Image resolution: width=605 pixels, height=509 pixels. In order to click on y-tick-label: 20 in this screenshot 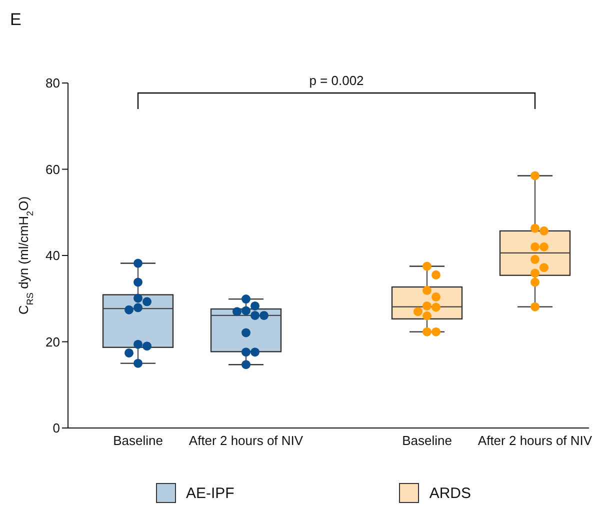, I will do `click(53, 342)`.